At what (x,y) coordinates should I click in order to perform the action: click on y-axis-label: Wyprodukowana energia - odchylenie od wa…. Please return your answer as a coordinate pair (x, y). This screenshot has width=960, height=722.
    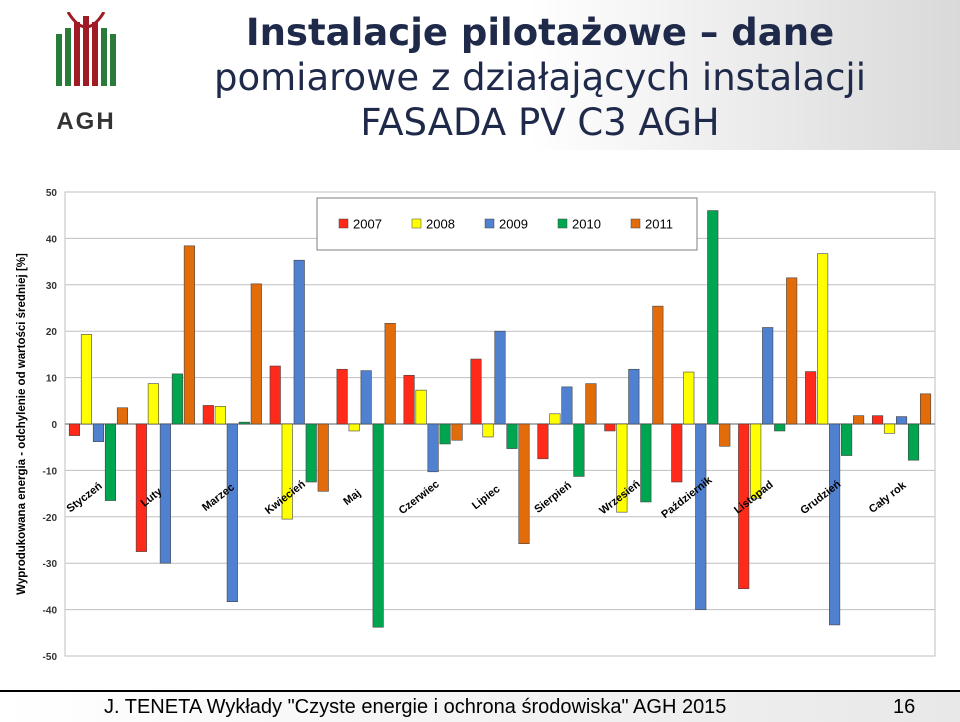
    Looking at the image, I should click on (22, 424).